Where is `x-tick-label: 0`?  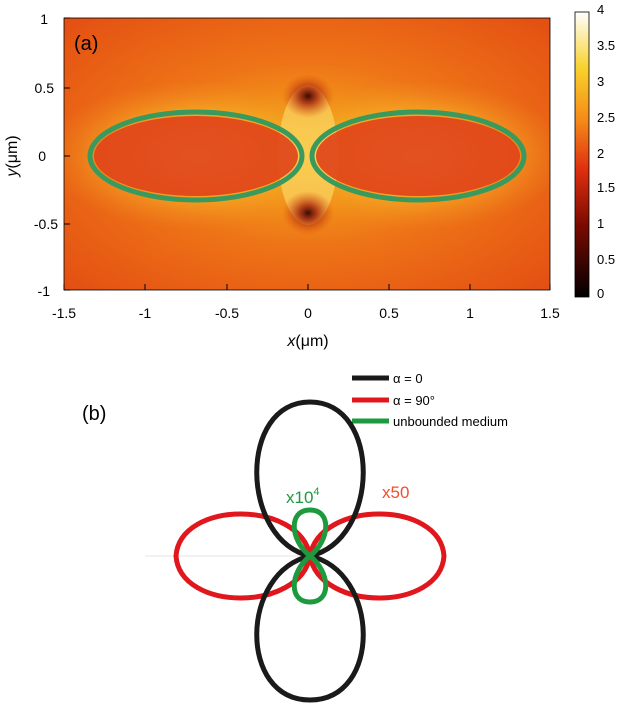
x-tick-label: 0 is located at coordinates (308, 313).